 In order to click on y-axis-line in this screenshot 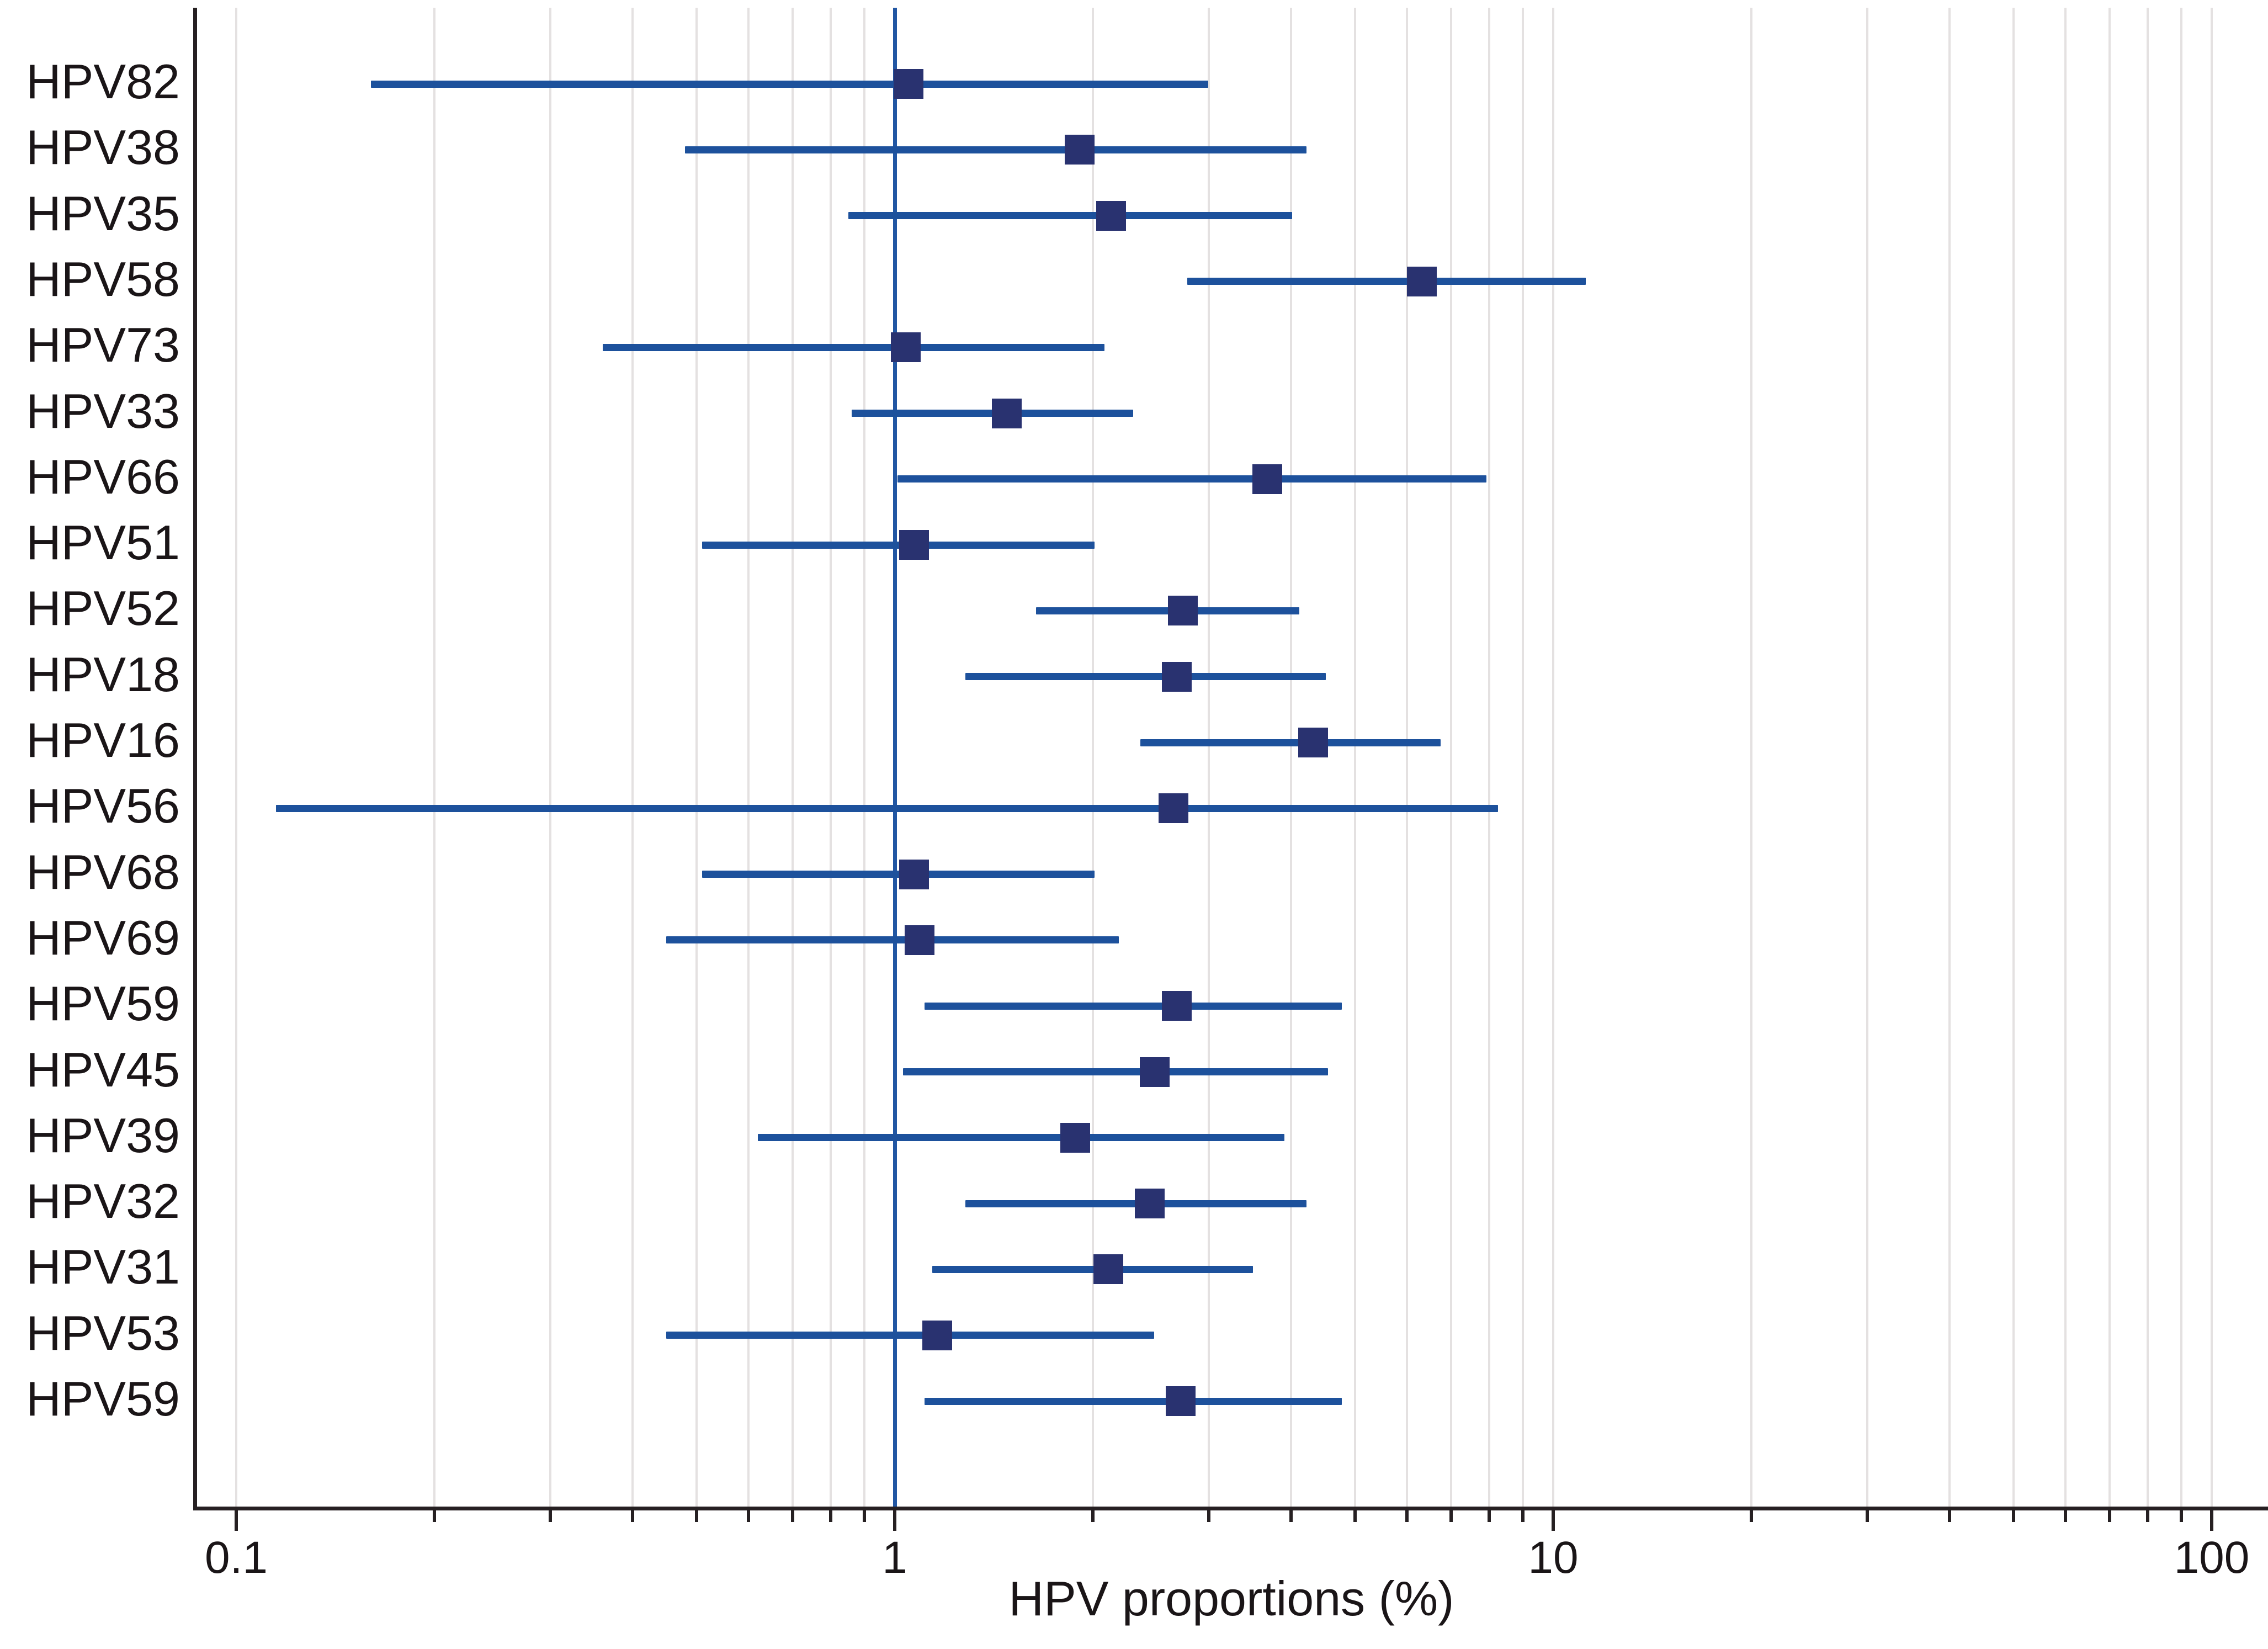, I will do `click(195, 758)`.